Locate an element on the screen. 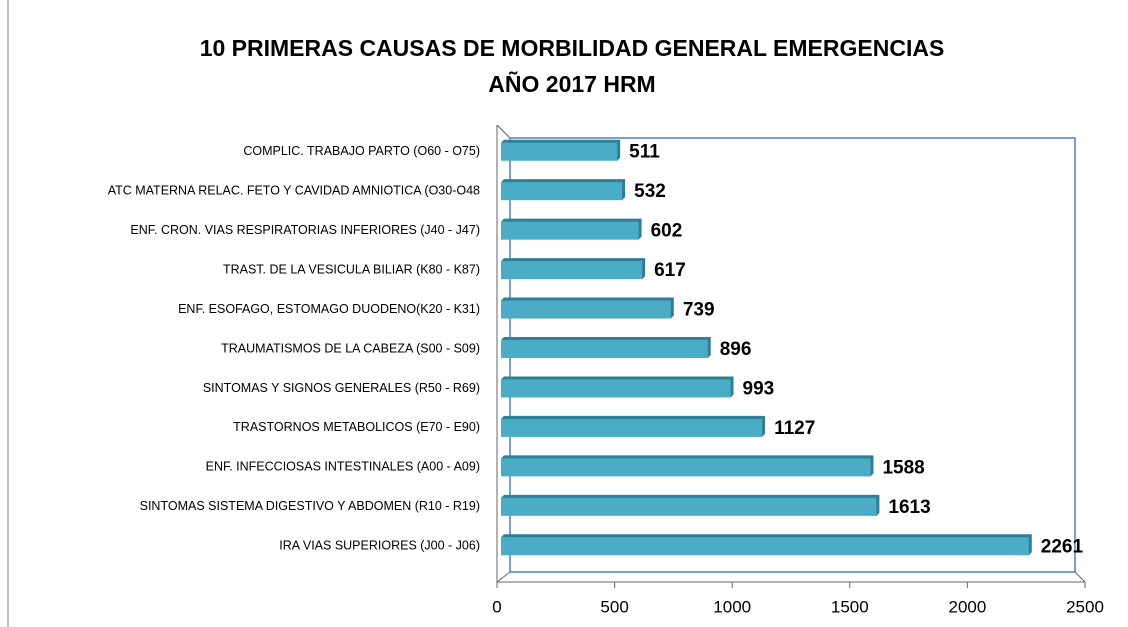 The height and width of the screenshot is (627, 1128). value-label: 1127 is located at coordinates (794, 428).